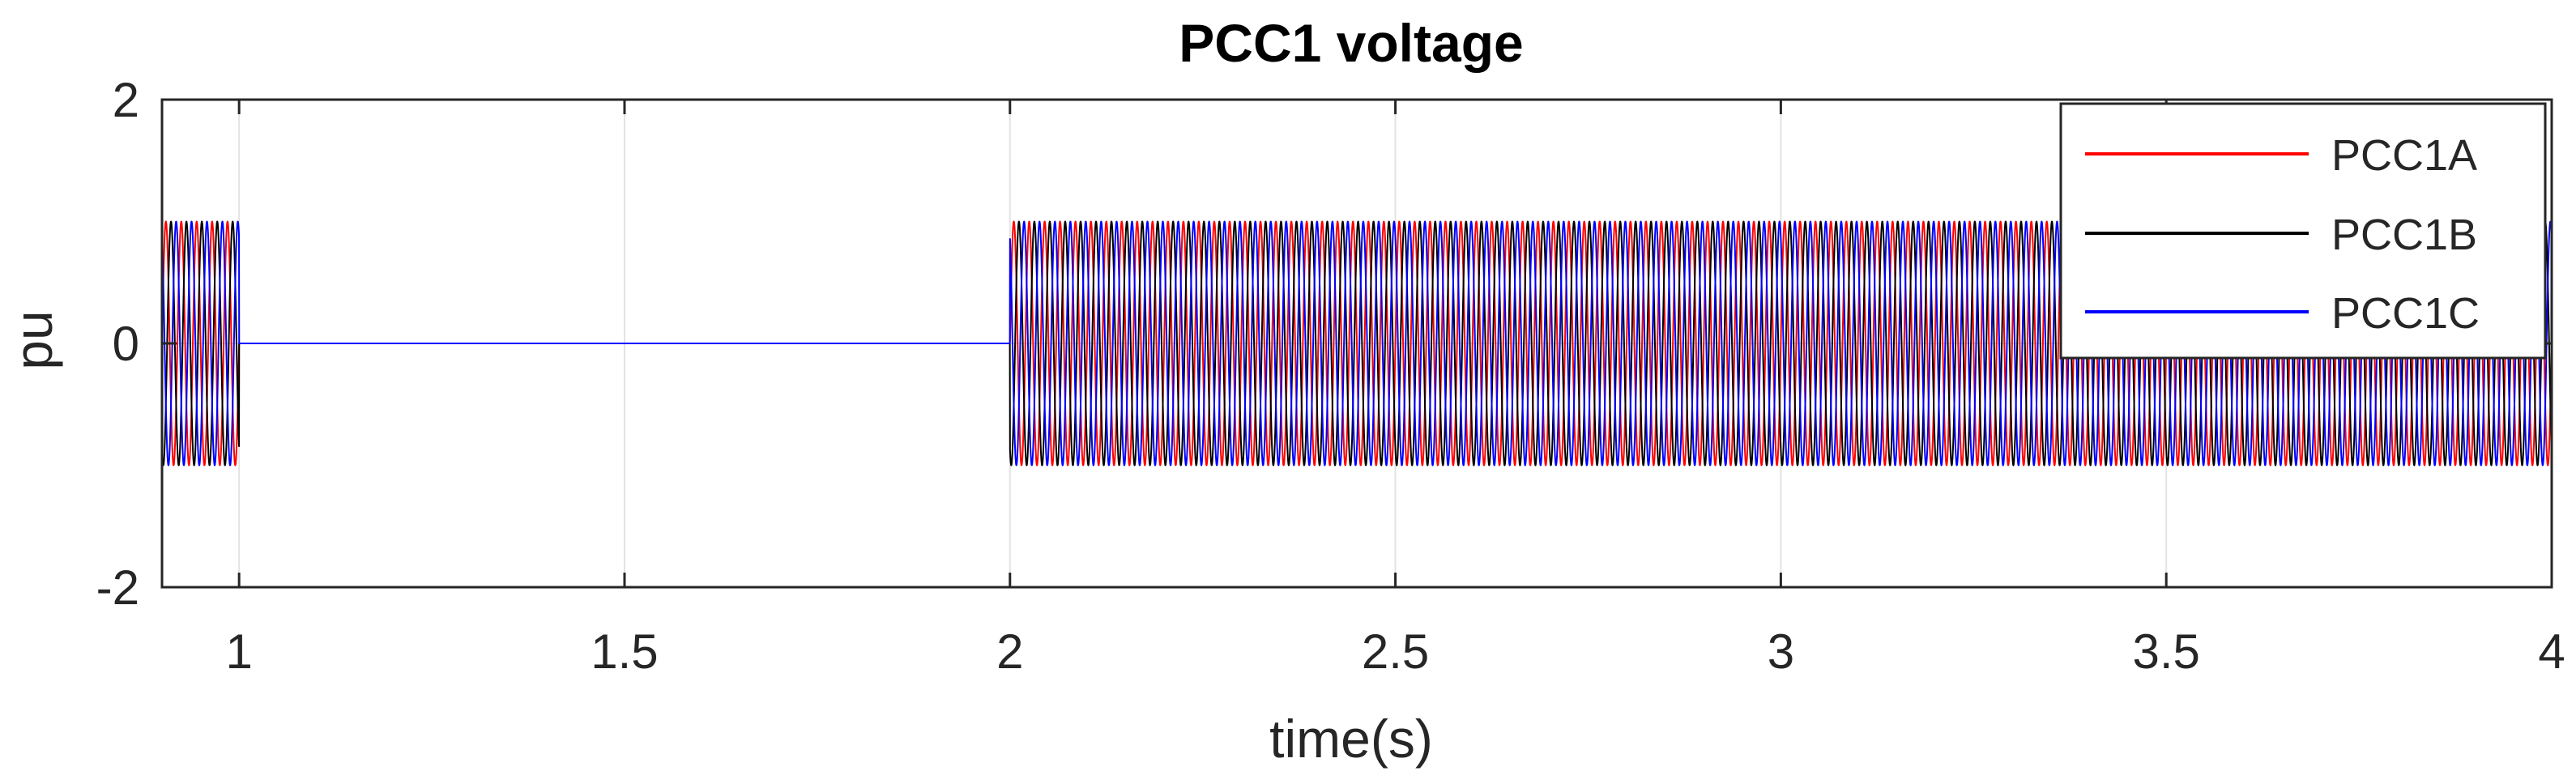  I want to click on chart-title: PCC1 voltage, so click(1351, 43).